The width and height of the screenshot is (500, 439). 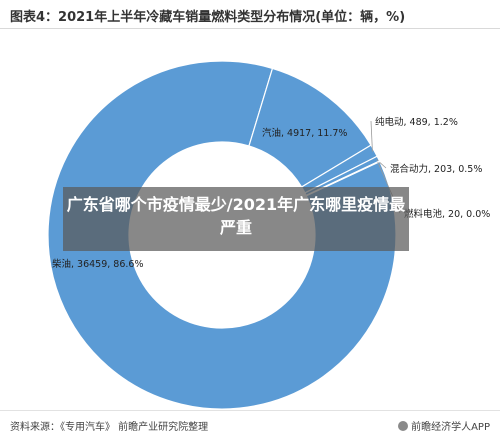 What do you see at coordinates (416, 122) in the screenshot?
I see `data-label-electric: 纯电动, 489, 1.2%` at bounding box center [416, 122].